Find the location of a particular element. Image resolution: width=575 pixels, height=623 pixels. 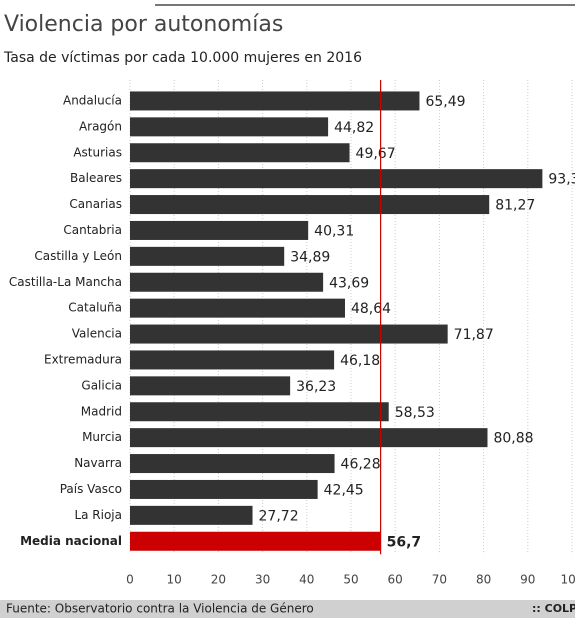

value-label: 71,87 is located at coordinates (474, 335).